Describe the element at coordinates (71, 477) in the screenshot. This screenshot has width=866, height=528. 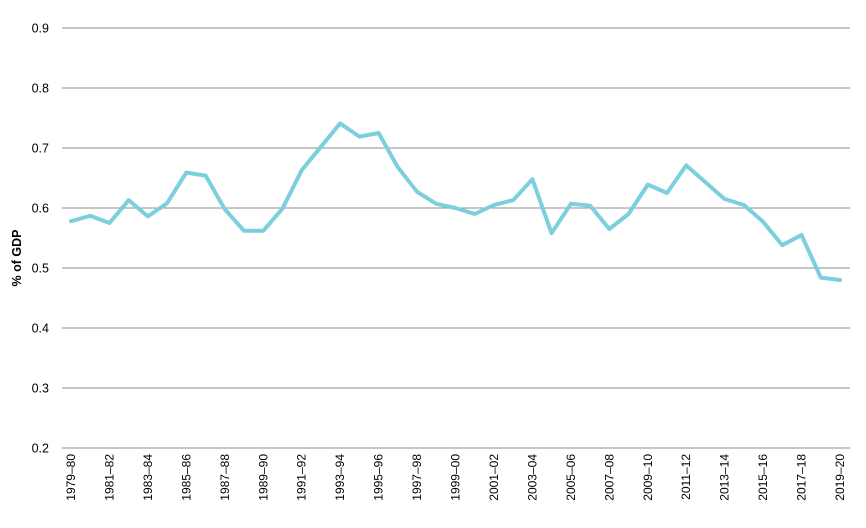
I see `x-tick-label: 1979–80` at that location.